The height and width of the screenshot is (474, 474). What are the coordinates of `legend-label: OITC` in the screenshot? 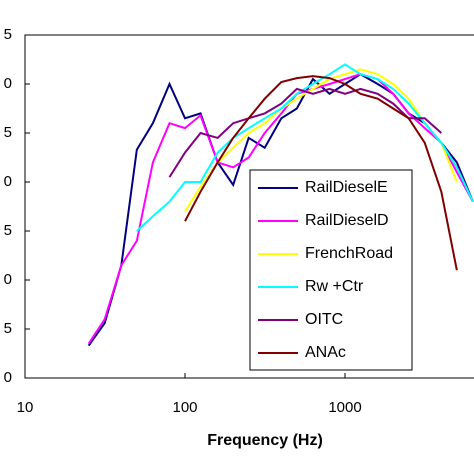 It's located at (324, 319).